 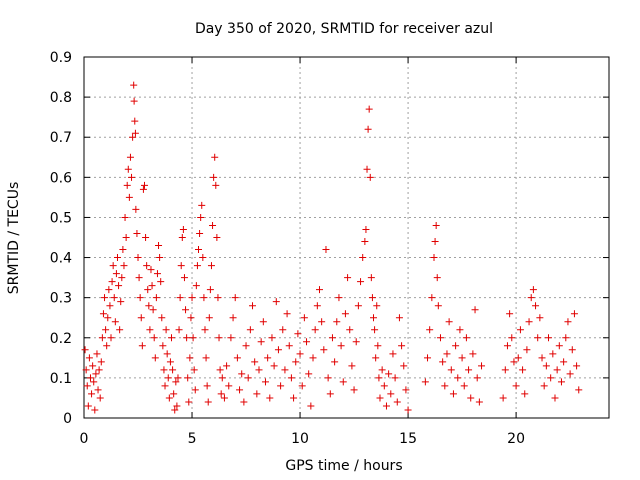 What do you see at coordinates (61, 379) in the screenshot?
I see `y-tick-label: 0.1` at bounding box center [61, 379].